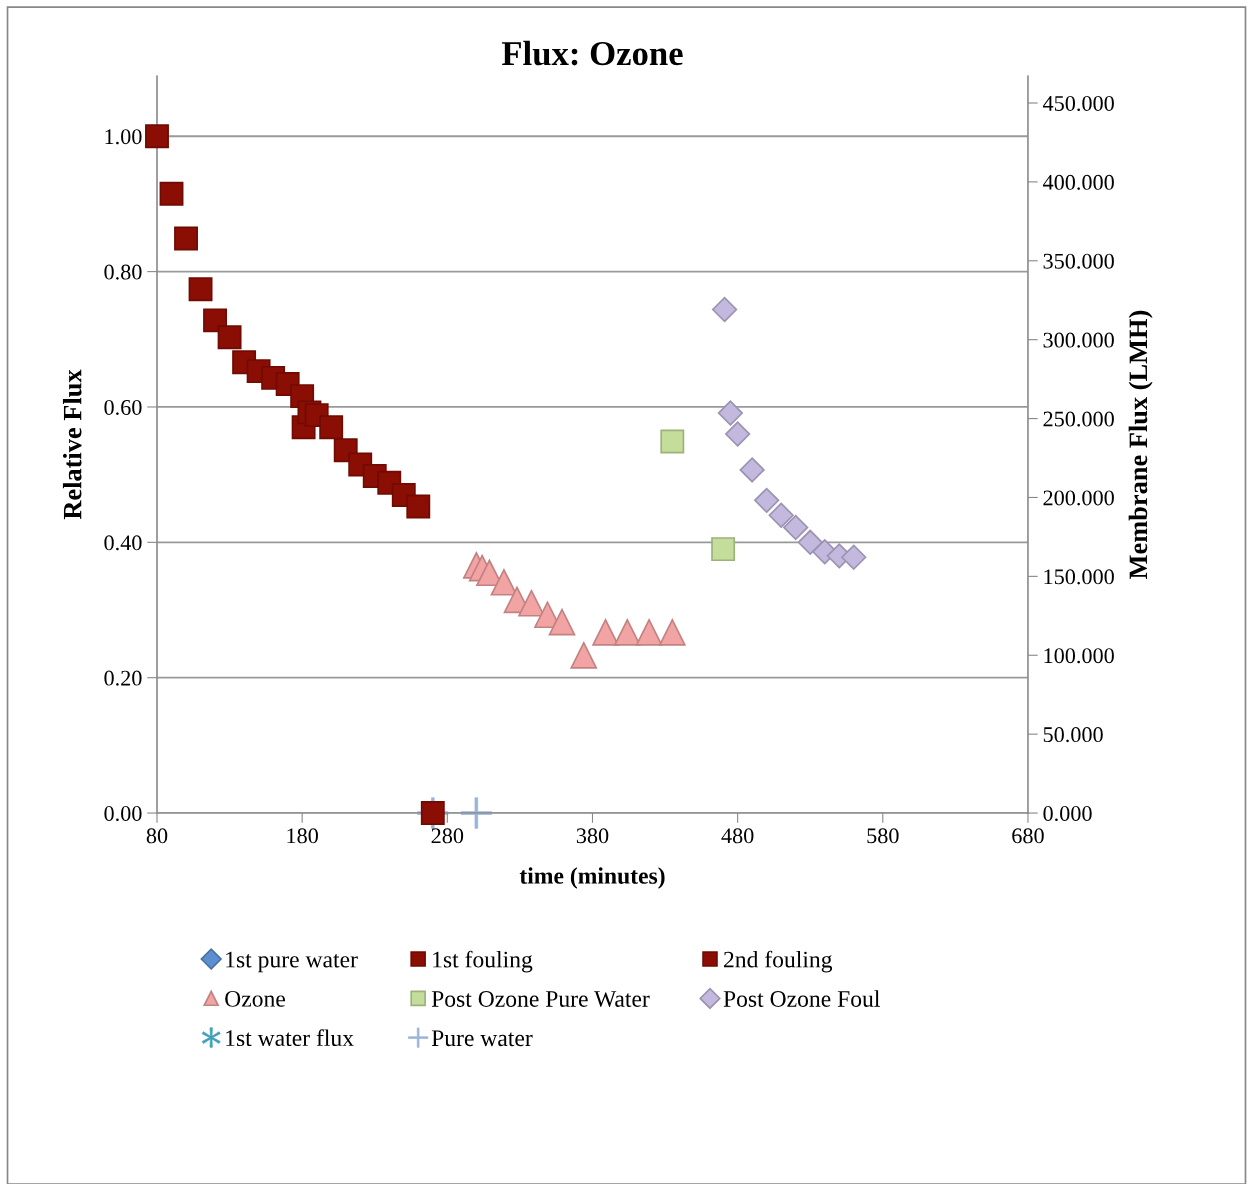  I want to click on y2-tick-label: 150.000, so click(1079, 577).